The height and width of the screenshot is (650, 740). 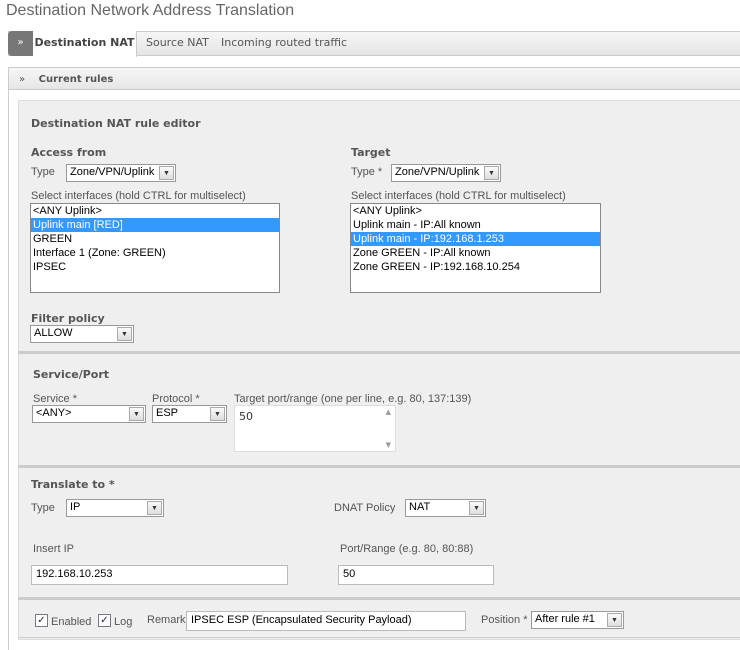 I want to click on translate-type-label: Type, so click(x=43, y=508).